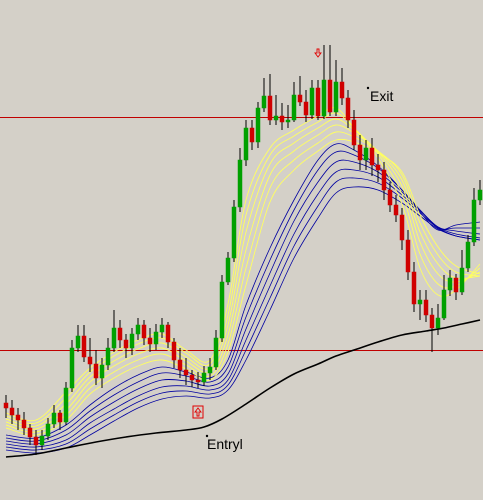 The height and width of the screenshot is (500, 483). I want to click on annotation-exit: Exit, so click(381, 96).